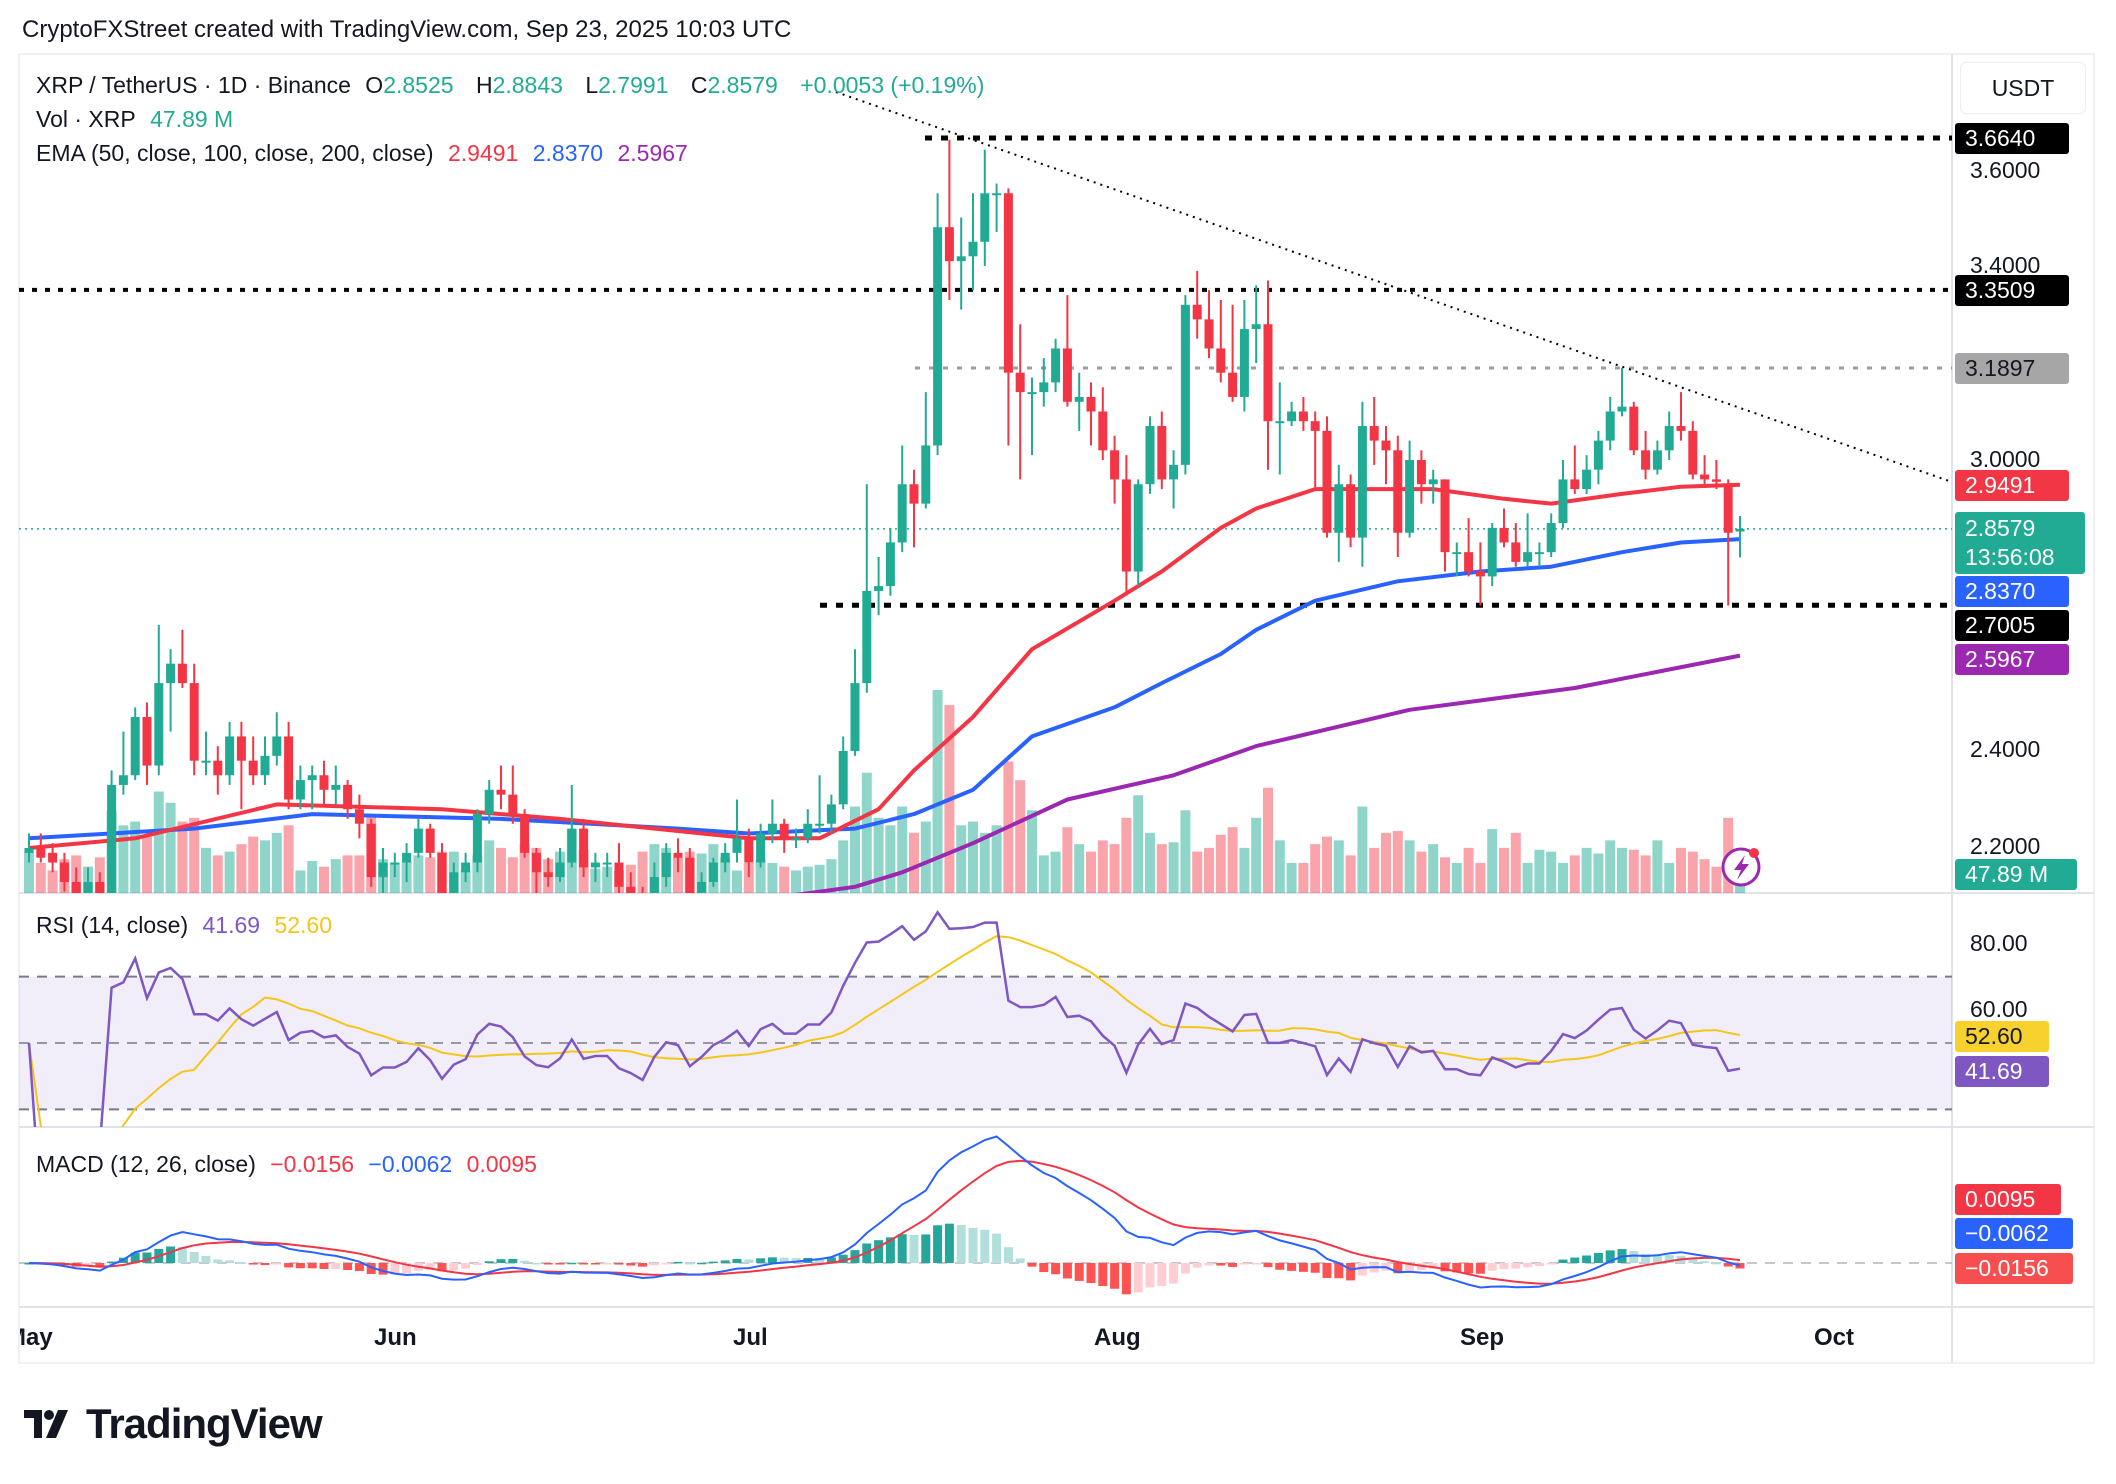 This screenshot has height=1484, width=2116. I want to click on ema100-value: 2.8370, so click(568, 153).